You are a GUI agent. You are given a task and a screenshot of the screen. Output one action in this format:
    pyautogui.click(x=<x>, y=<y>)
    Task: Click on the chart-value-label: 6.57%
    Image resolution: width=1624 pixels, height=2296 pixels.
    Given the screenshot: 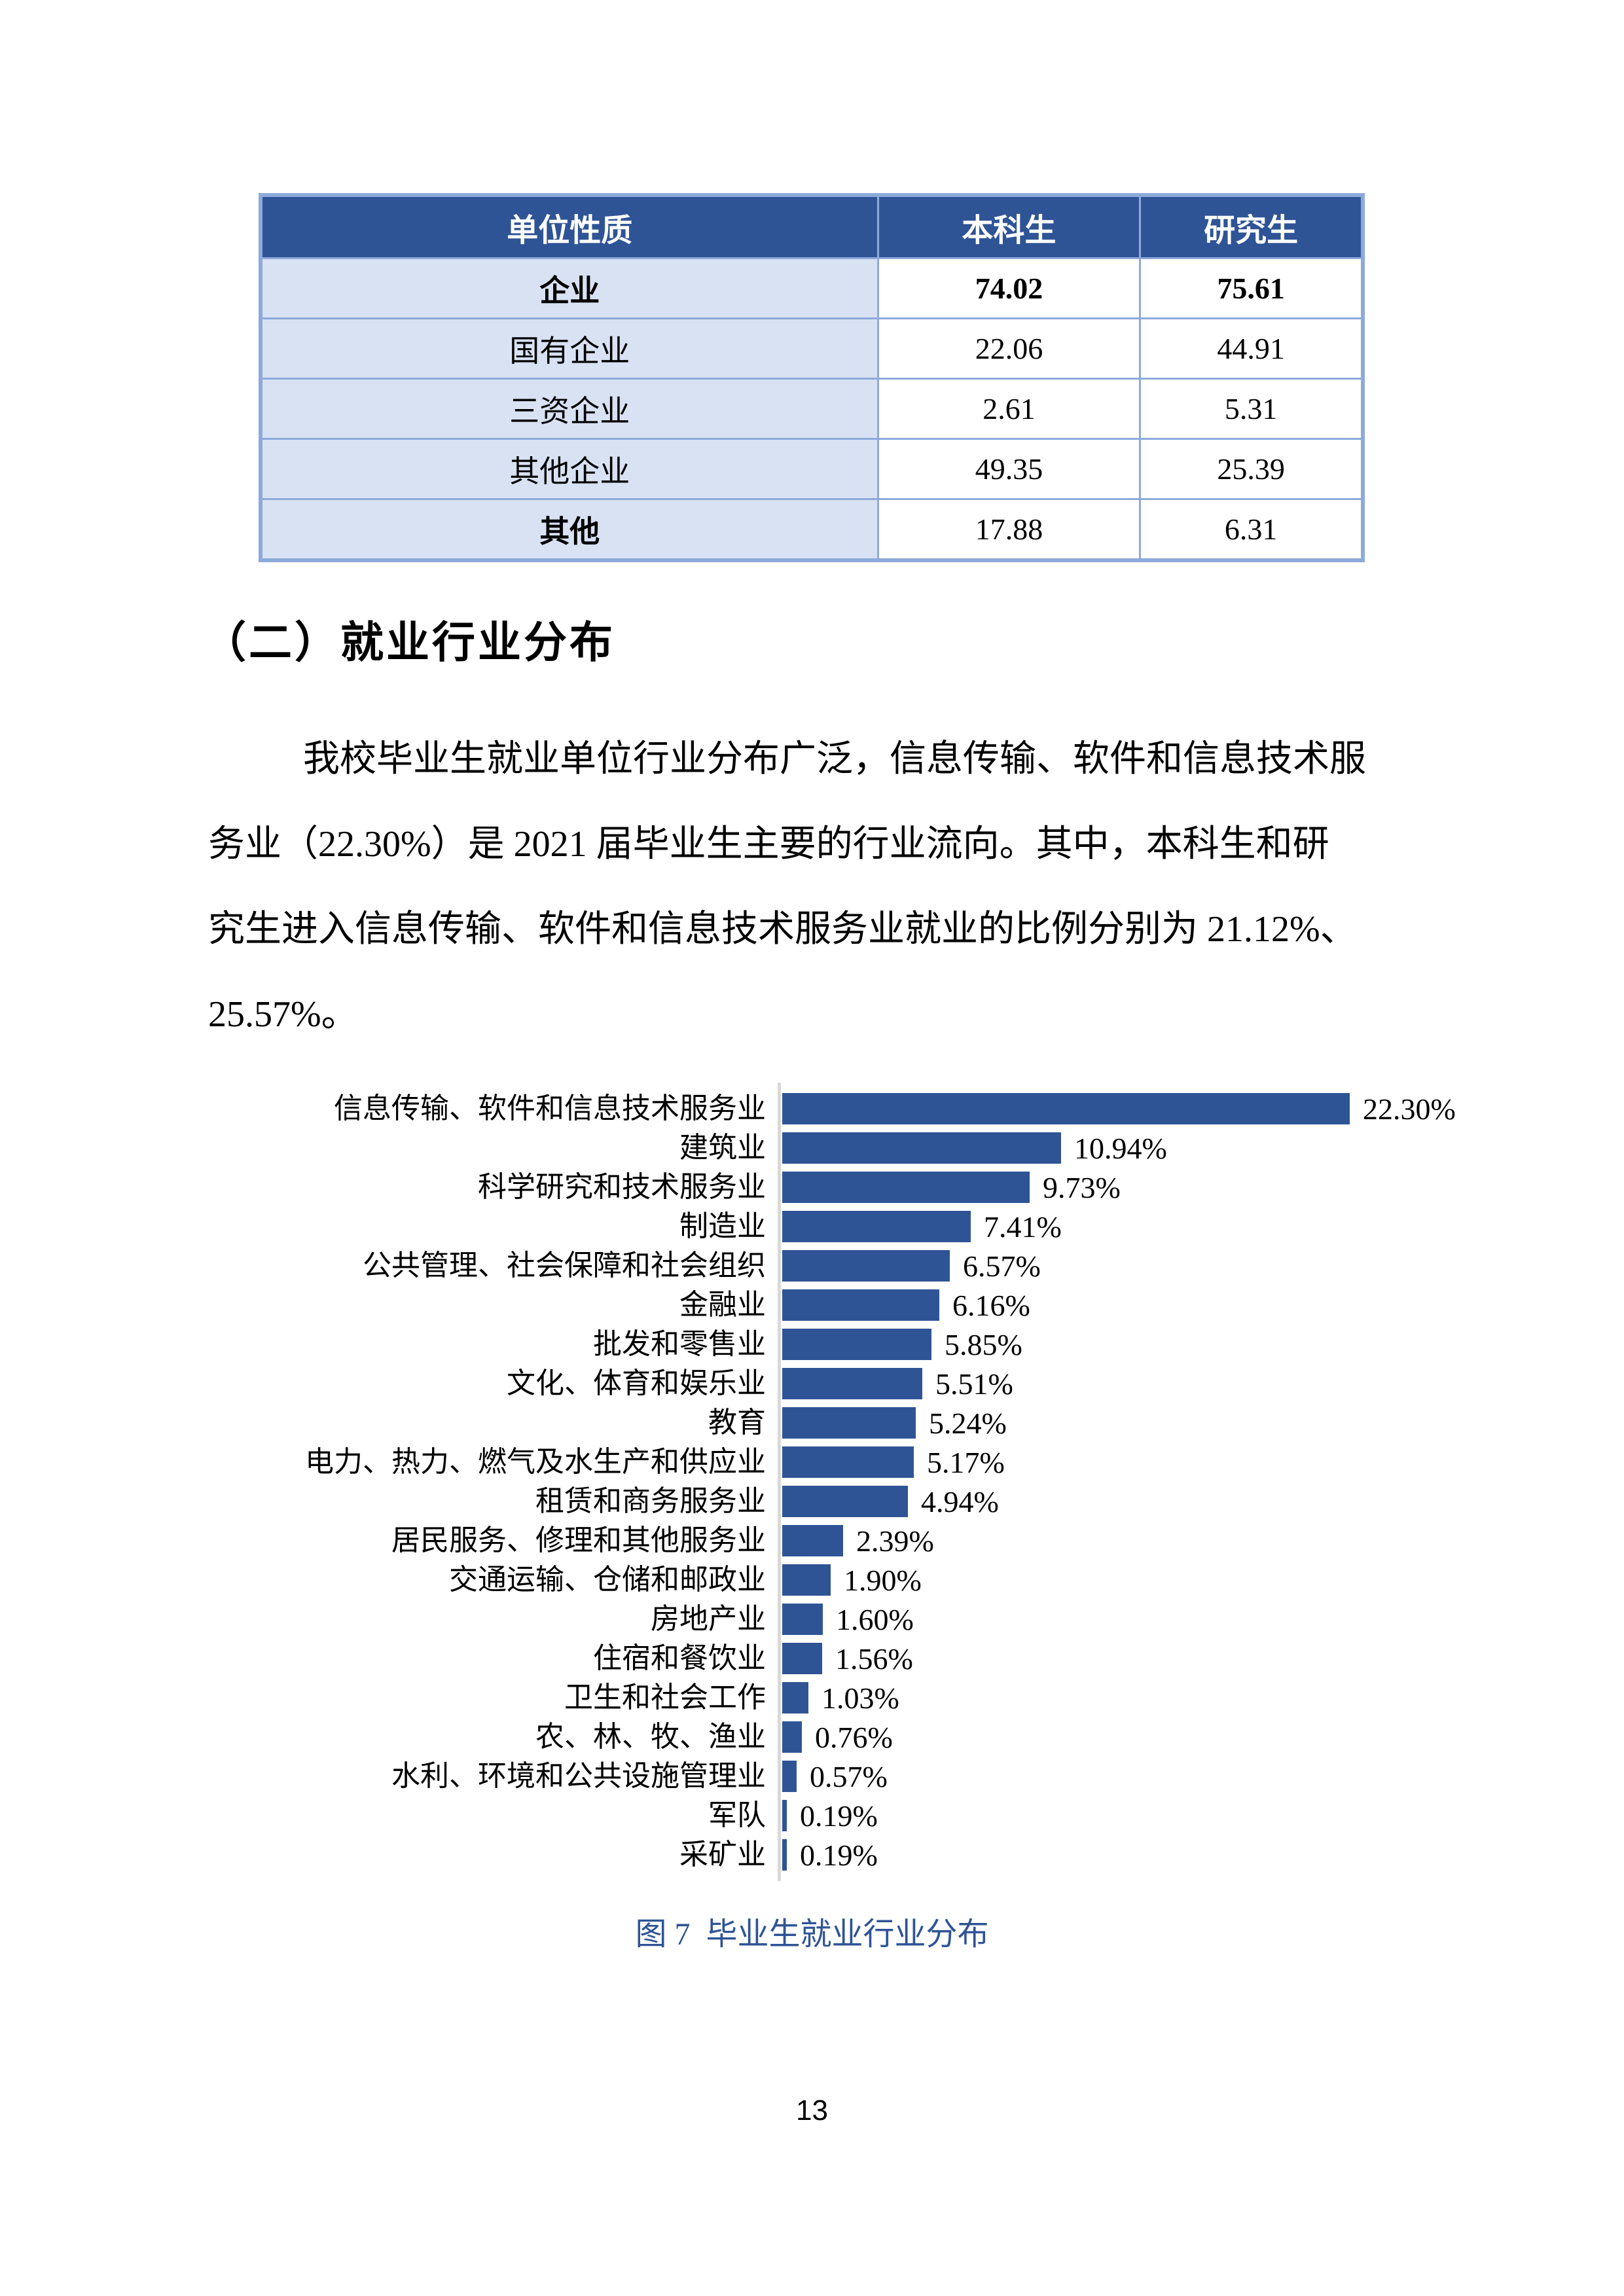 What is the action you would take?
    pyautogui.click(x=1002, y=1266)
    